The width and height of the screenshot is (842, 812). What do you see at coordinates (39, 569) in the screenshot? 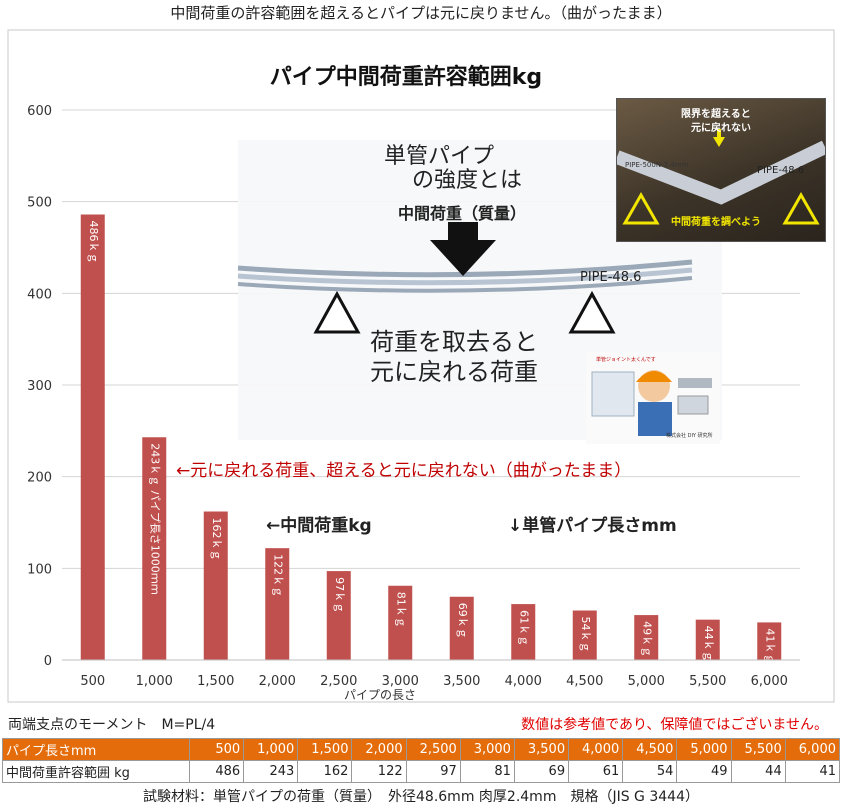
I see `y-tick-label: 100` at bounding box center [39, 569].